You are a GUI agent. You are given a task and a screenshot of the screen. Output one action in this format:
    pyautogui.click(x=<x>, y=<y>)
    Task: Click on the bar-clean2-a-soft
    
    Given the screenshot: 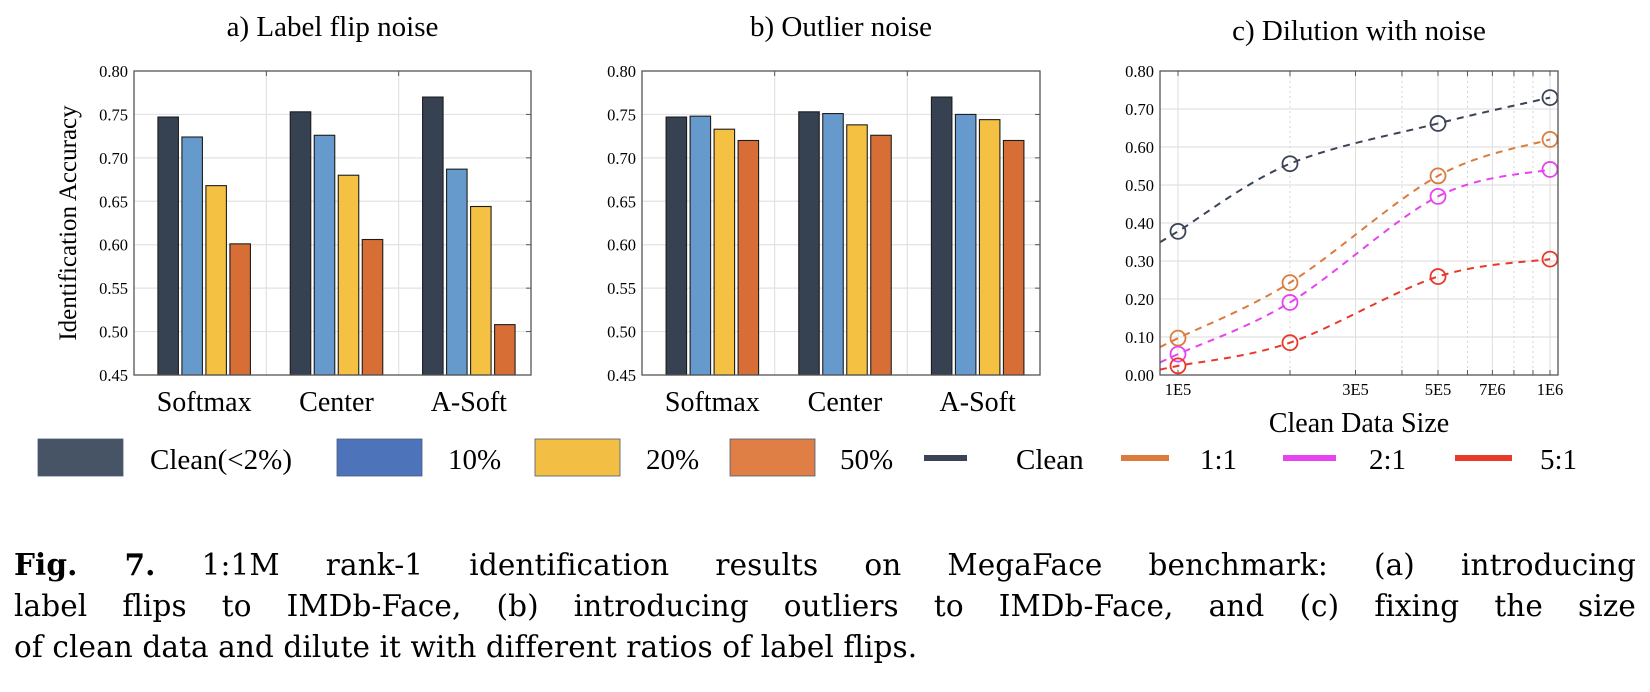 What is the action you would take?
    pyautogui.click(x=433, y=236)
    